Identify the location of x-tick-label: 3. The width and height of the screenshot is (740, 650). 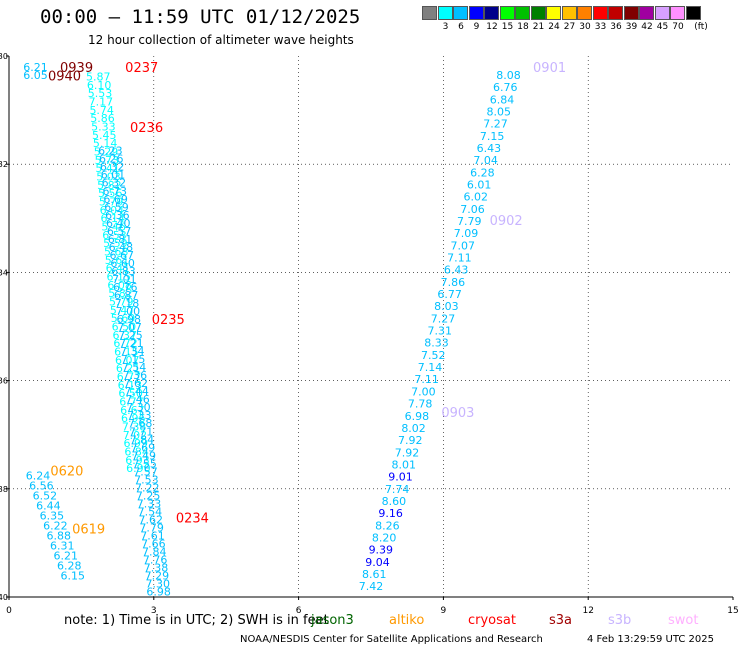
(154, 611).